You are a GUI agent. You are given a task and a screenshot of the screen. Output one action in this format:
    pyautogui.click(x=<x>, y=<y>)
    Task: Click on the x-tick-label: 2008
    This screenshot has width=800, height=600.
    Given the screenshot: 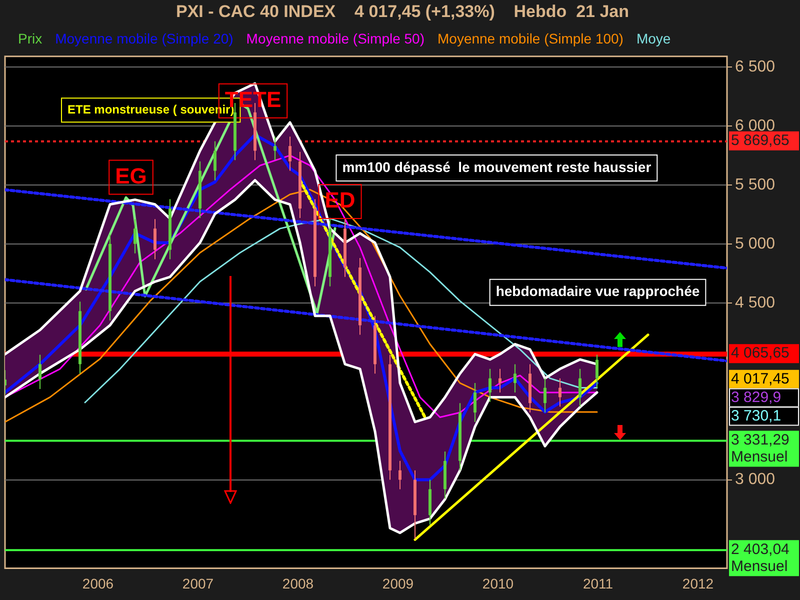 What is the action you would take?
    pyautogui.click(x=298, y=583)
    